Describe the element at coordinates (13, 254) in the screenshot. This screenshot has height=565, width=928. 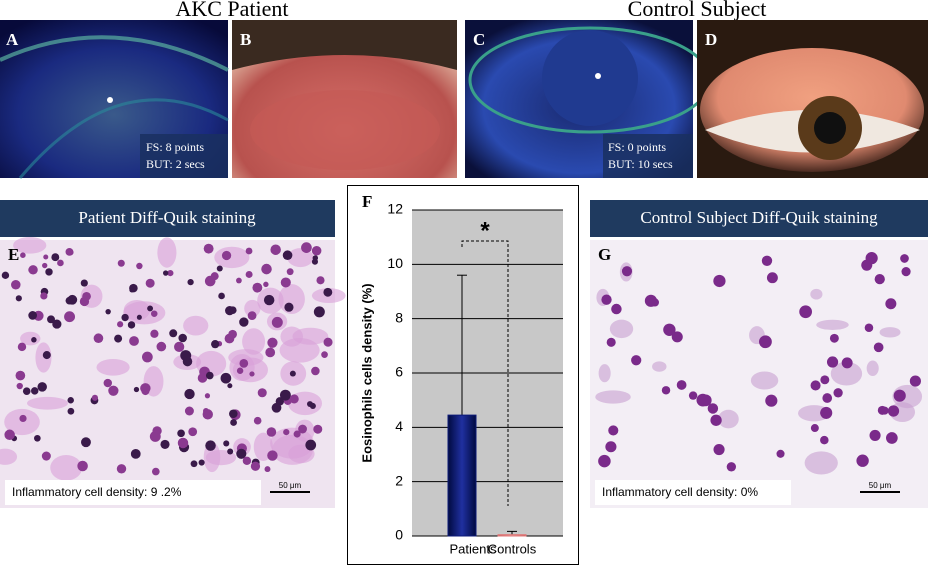
I see `panel-letter: E` at that location.